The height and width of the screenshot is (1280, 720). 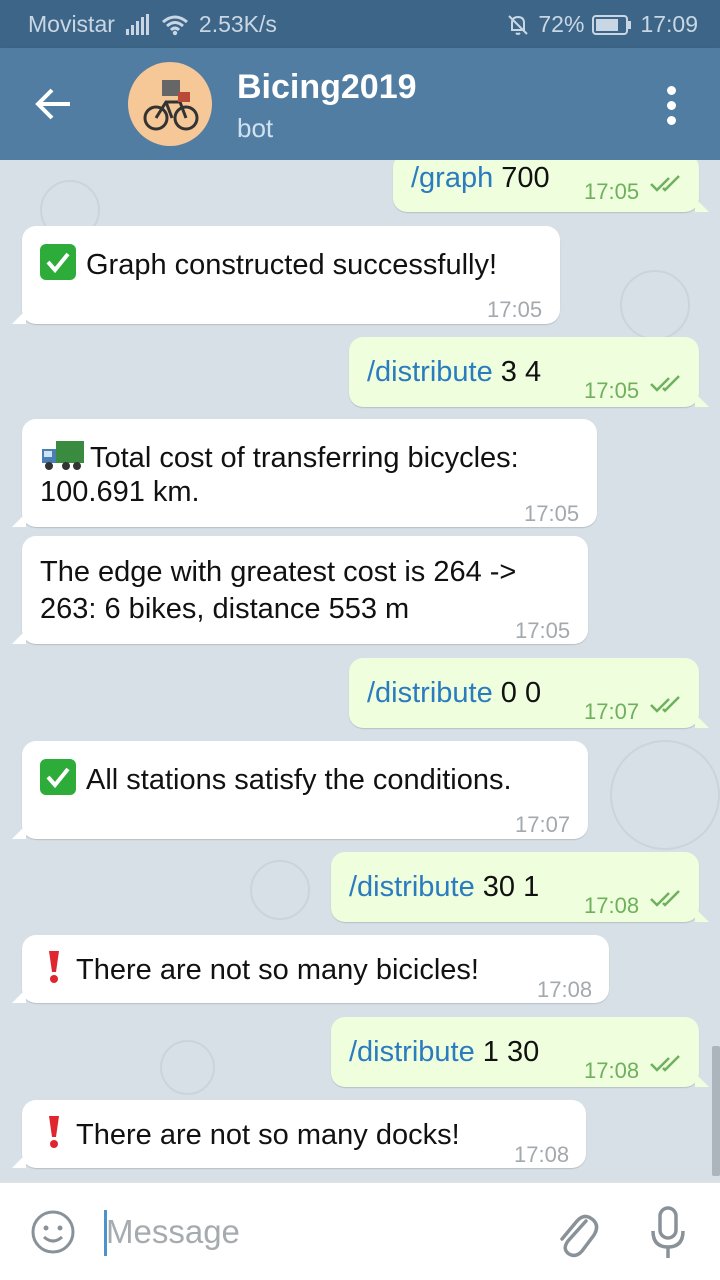 What do you see at coordinates (507, 1052) in the screenshot?
I see `command-args: 1 30` at bounding box center [507, 1052].